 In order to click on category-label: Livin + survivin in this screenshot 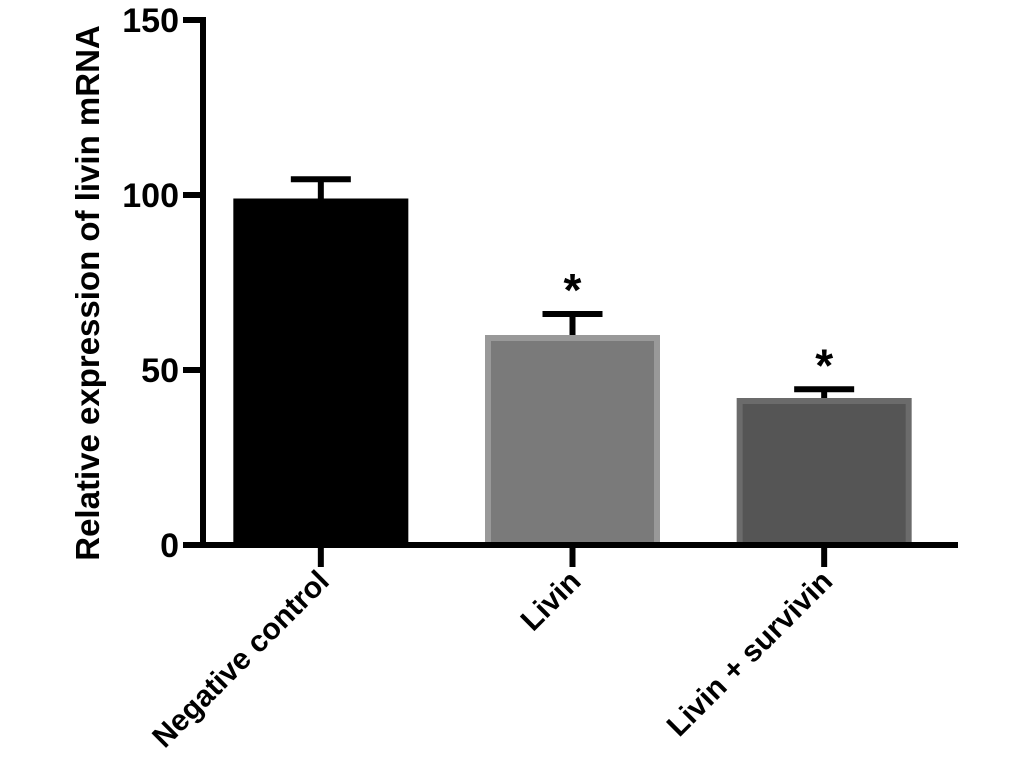, I will do `click(750, 654)`.